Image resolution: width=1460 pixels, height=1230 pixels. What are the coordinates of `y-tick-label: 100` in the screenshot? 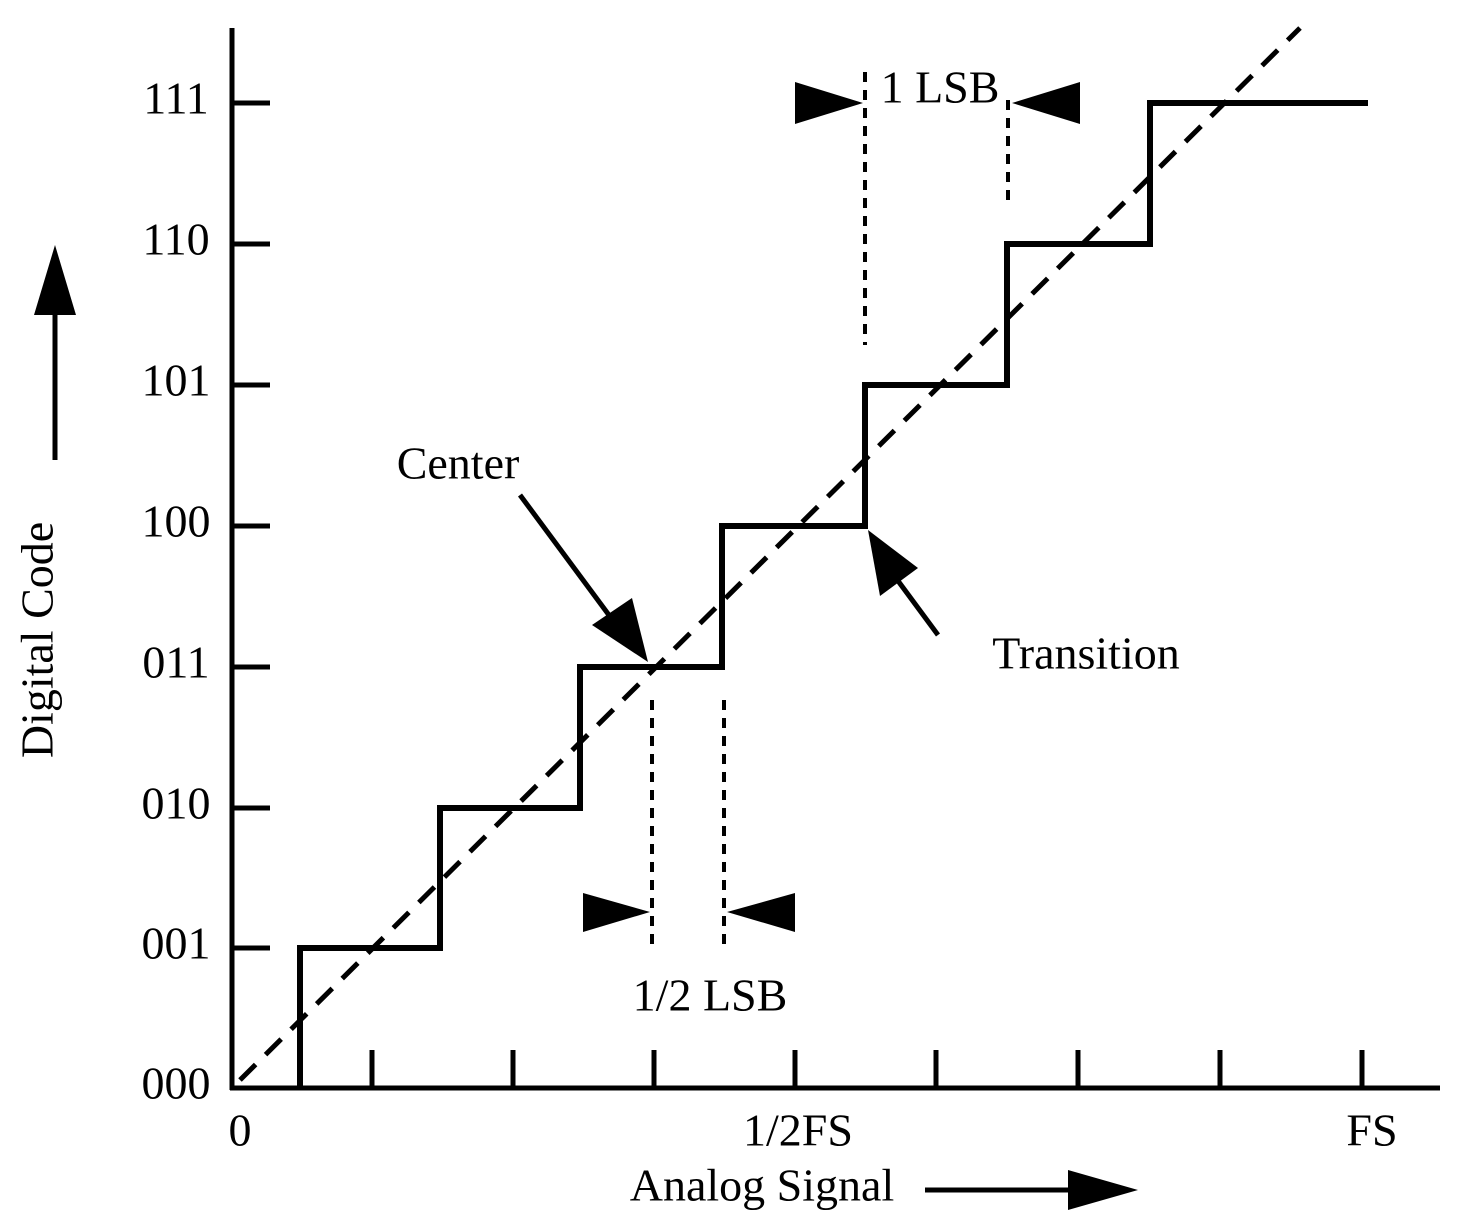 It's located at (176, 521).